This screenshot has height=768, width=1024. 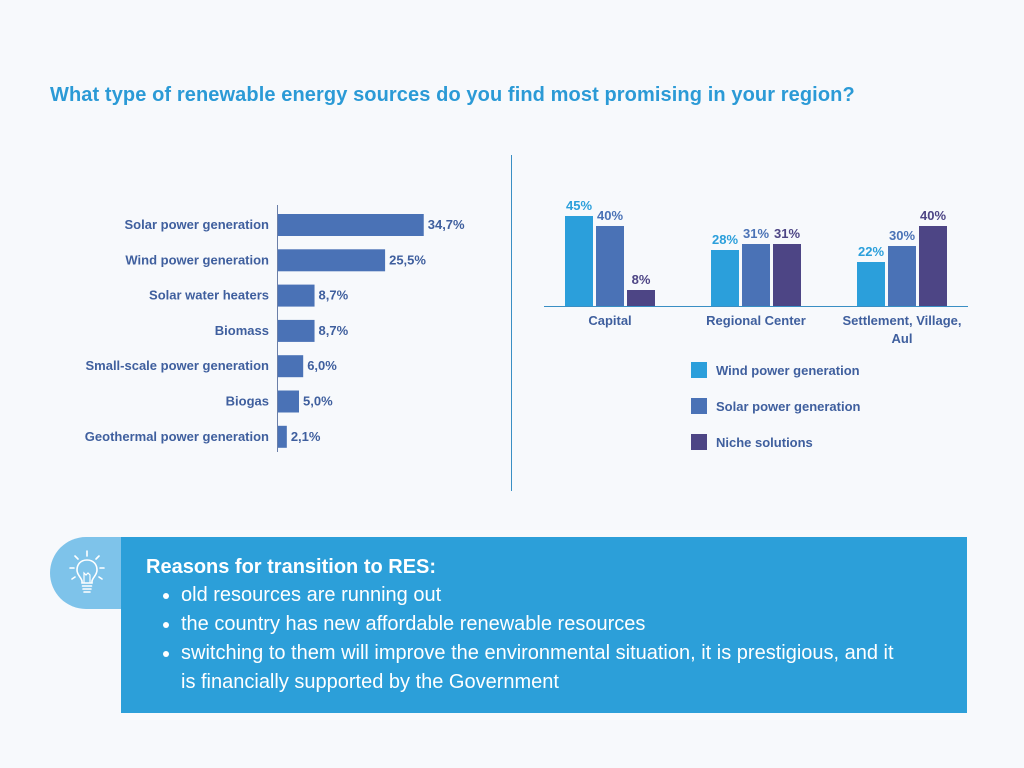 I want to click on legend-swatch-solar, so click(x=699, y=406).